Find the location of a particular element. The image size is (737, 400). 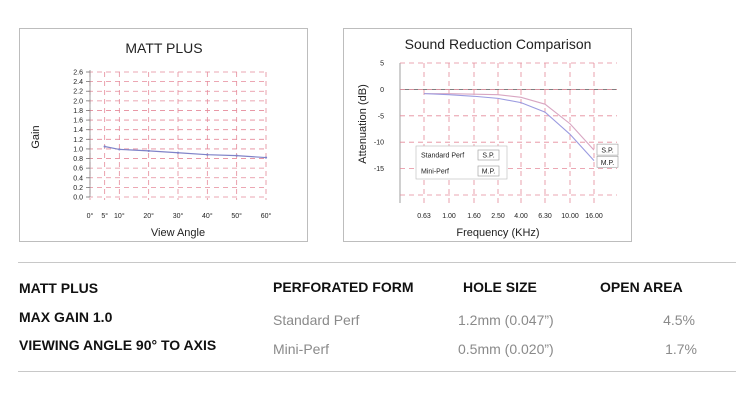

header-perforated-form: PERFORATED FORM is located at coordinates (343, 287).